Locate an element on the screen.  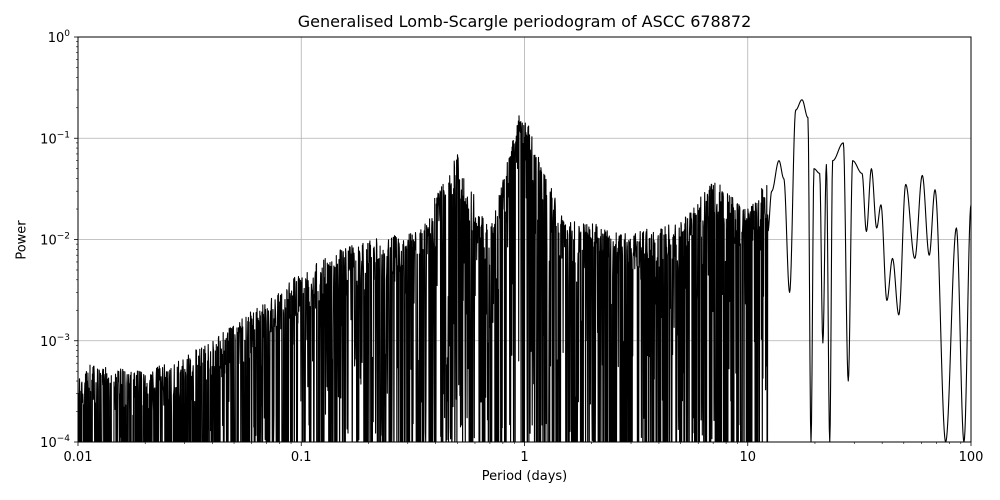
y-tick-label: 10⁰ is located at coordinates (59, 37).